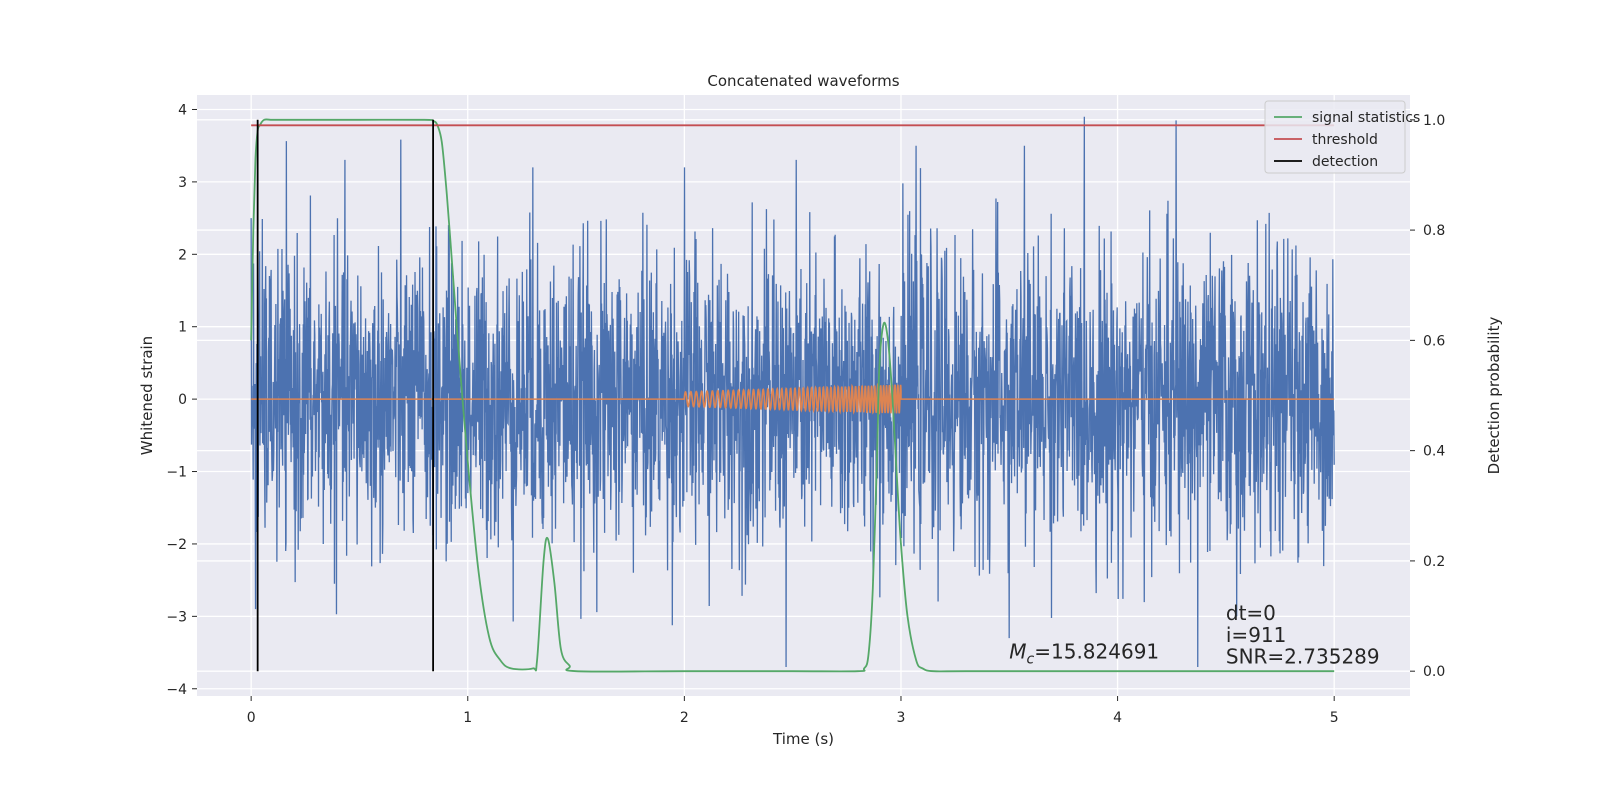 This screenshot has width=1600, height=800. What do you see at coordinates (1434, 452) in the screenshot?
I see `y2-tick-label: 0.4` at bounding box center [1434, 452].